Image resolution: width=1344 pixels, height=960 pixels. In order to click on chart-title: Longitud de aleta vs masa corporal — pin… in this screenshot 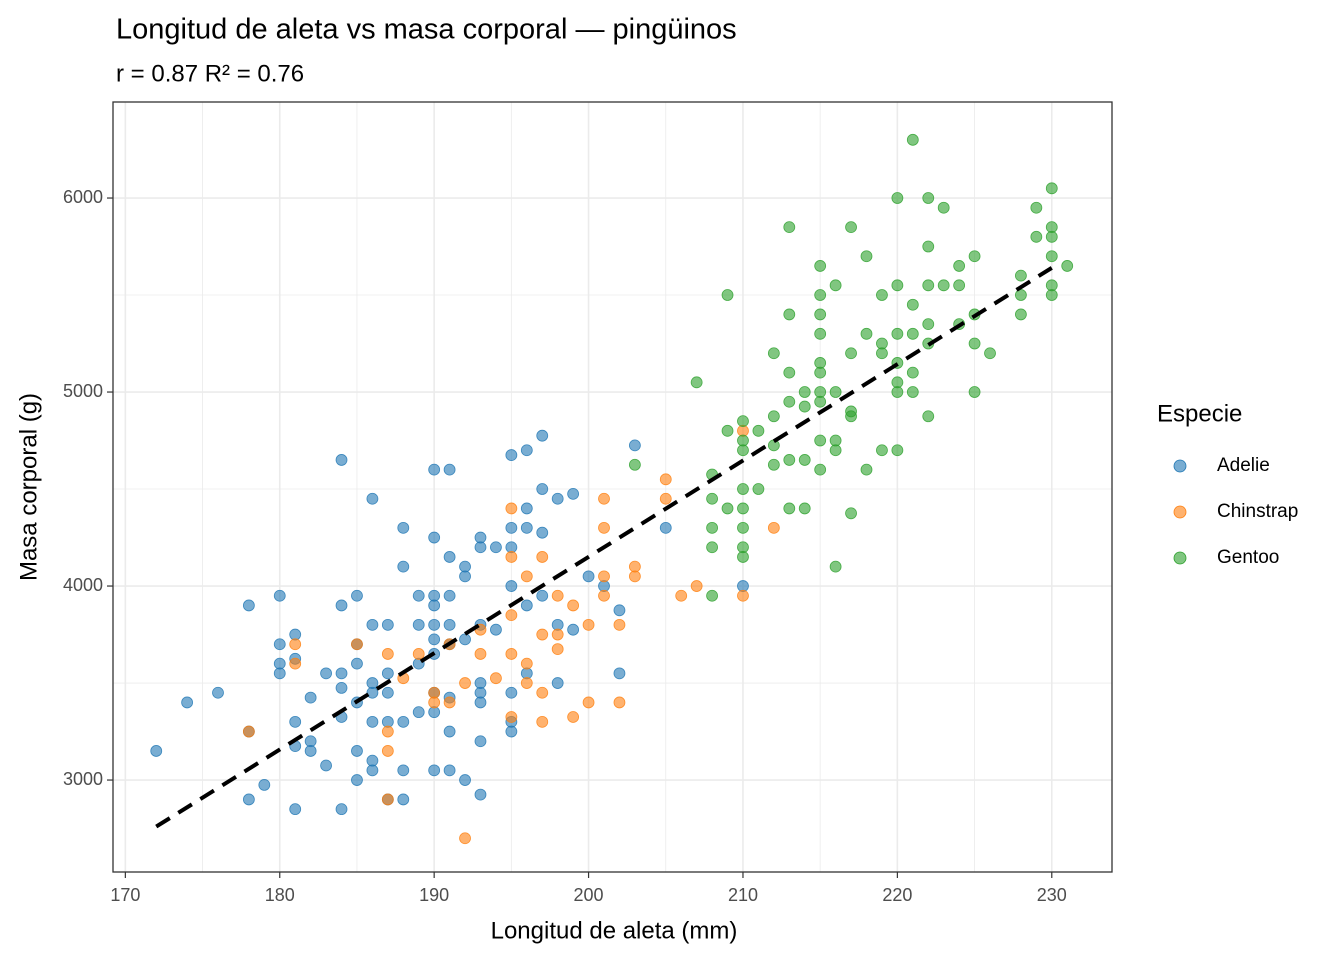, I will do `click(426, 30)`.